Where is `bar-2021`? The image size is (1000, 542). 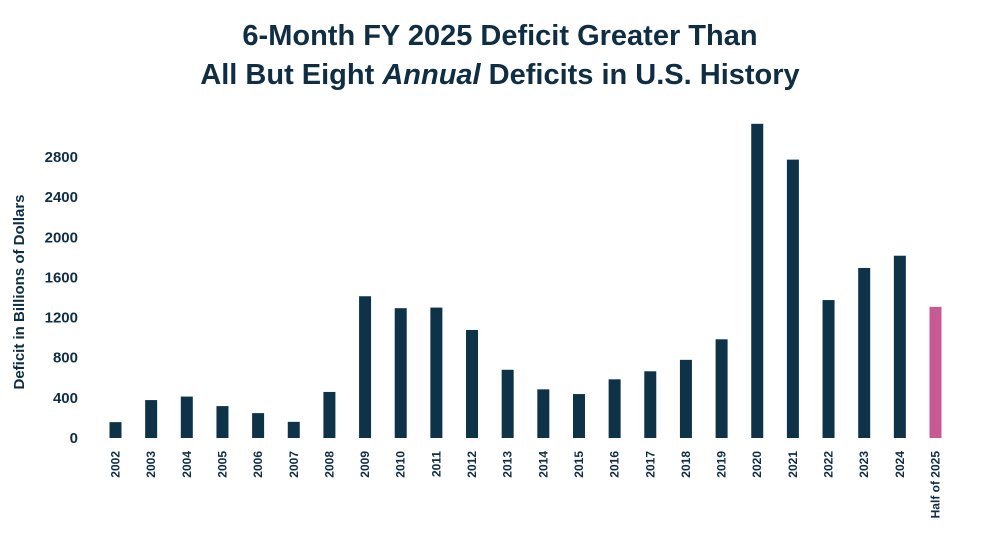
bar-2021 is located at coordinates (792, 298).